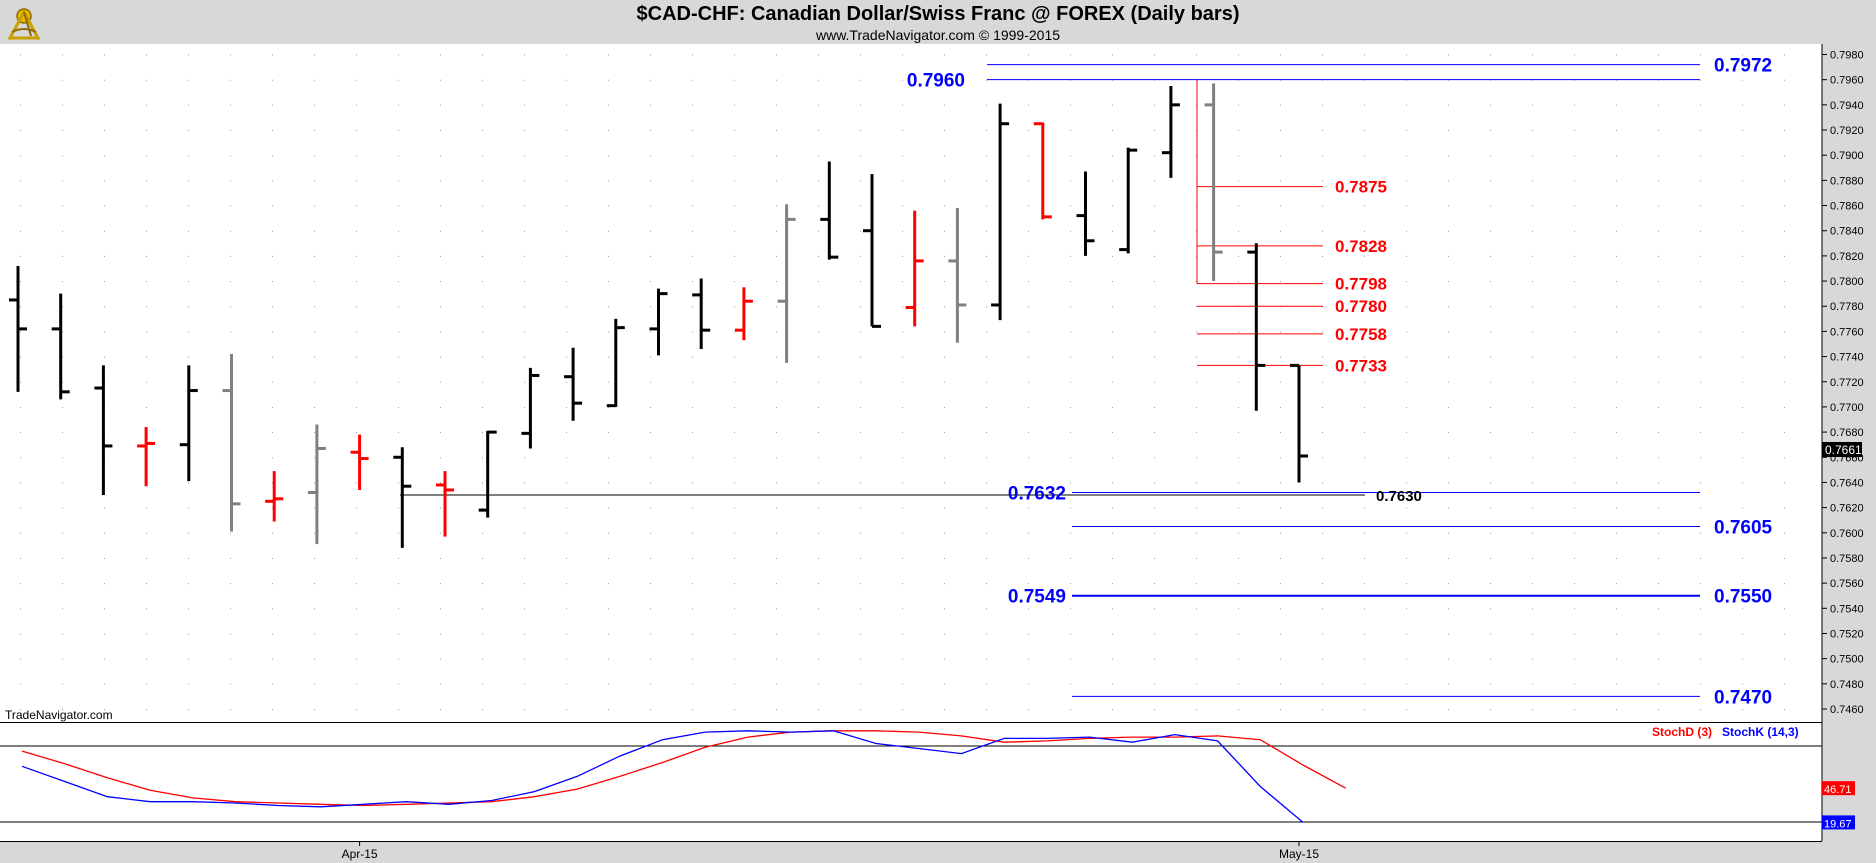 This screenshot has width=1876, height=863. Describe the element at coordinates (1743, 697) in the screenshot. I see `level-label-right: 0.7470` at that location.